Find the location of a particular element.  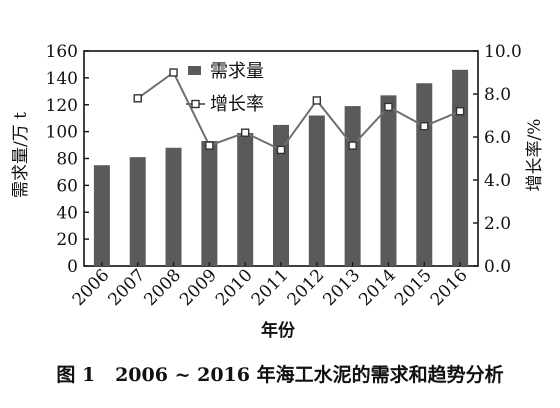

left-tick-label: 100 is located at coordinates (62, 133).